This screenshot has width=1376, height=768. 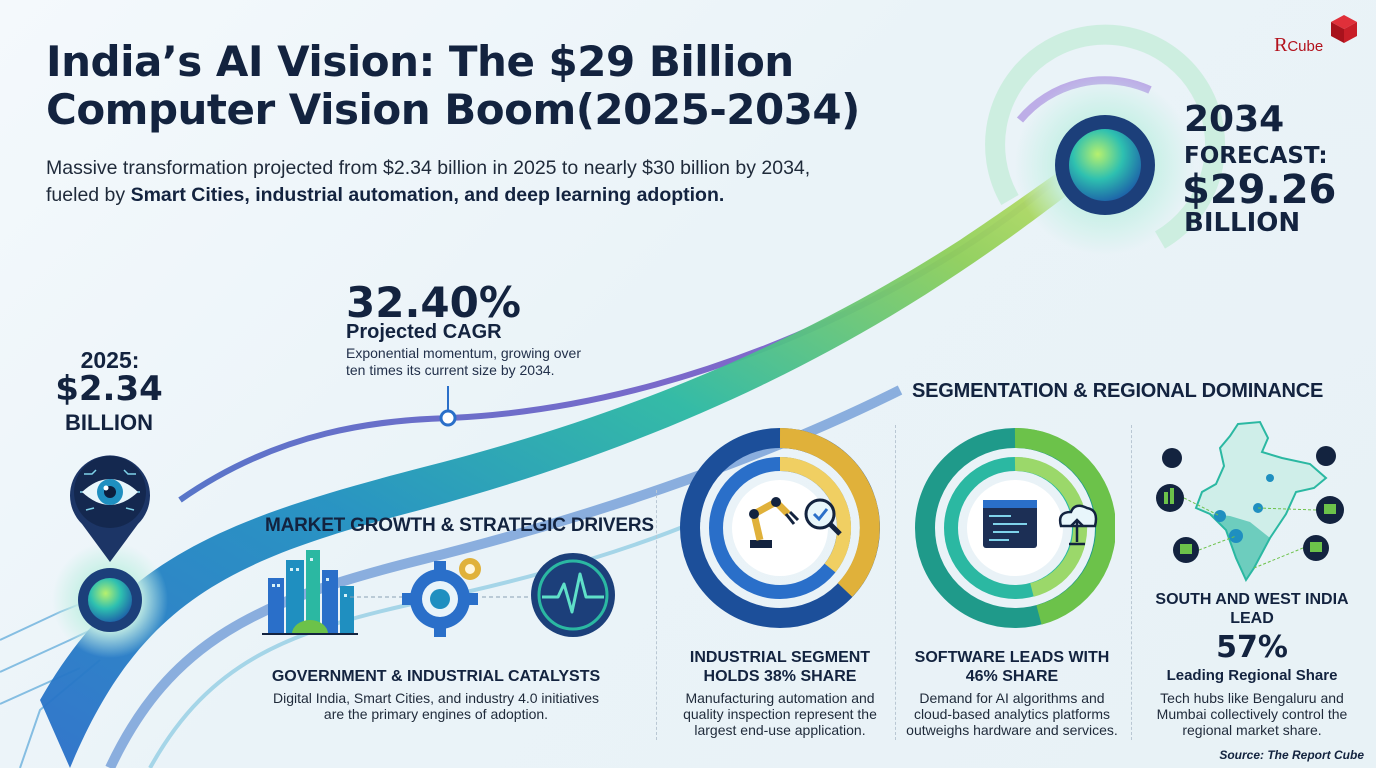 What do you see at coordinates (774, 522) in the screenshot?
I see `robot-arm-icon` at bounding box center [774, 522].